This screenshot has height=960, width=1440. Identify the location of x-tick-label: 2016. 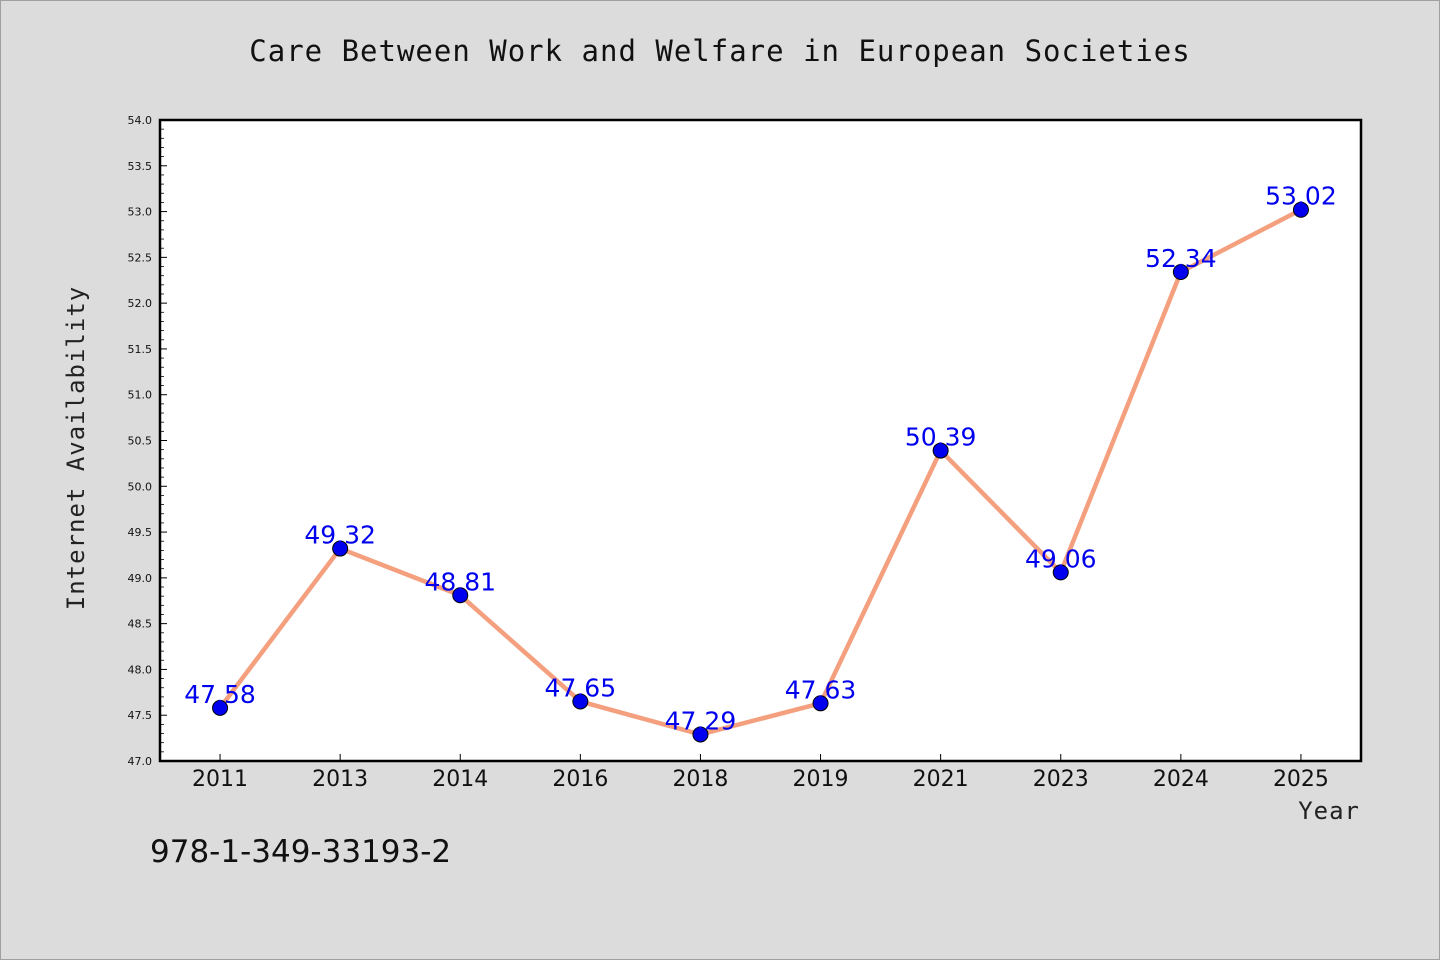
(580, 779).